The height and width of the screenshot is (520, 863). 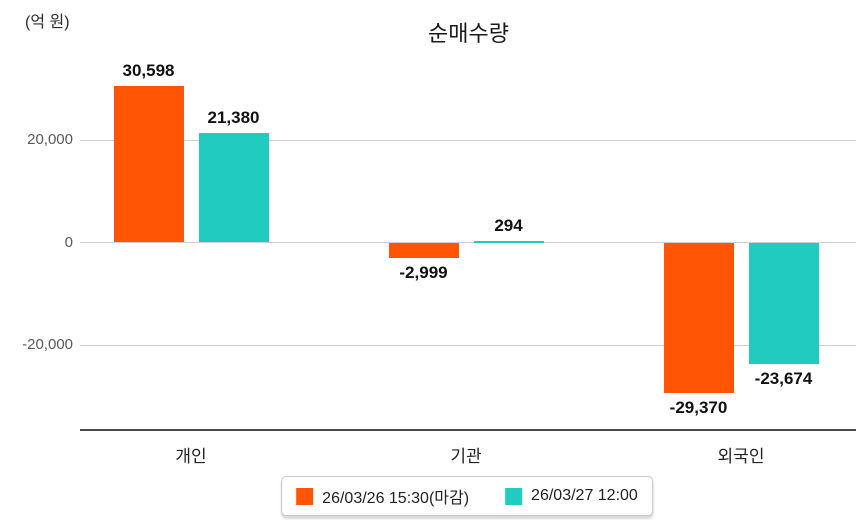 What do you see at coordinates (468, 430) in the screenshot?
I see `x-axis-line` at bounding box center [468, 430].